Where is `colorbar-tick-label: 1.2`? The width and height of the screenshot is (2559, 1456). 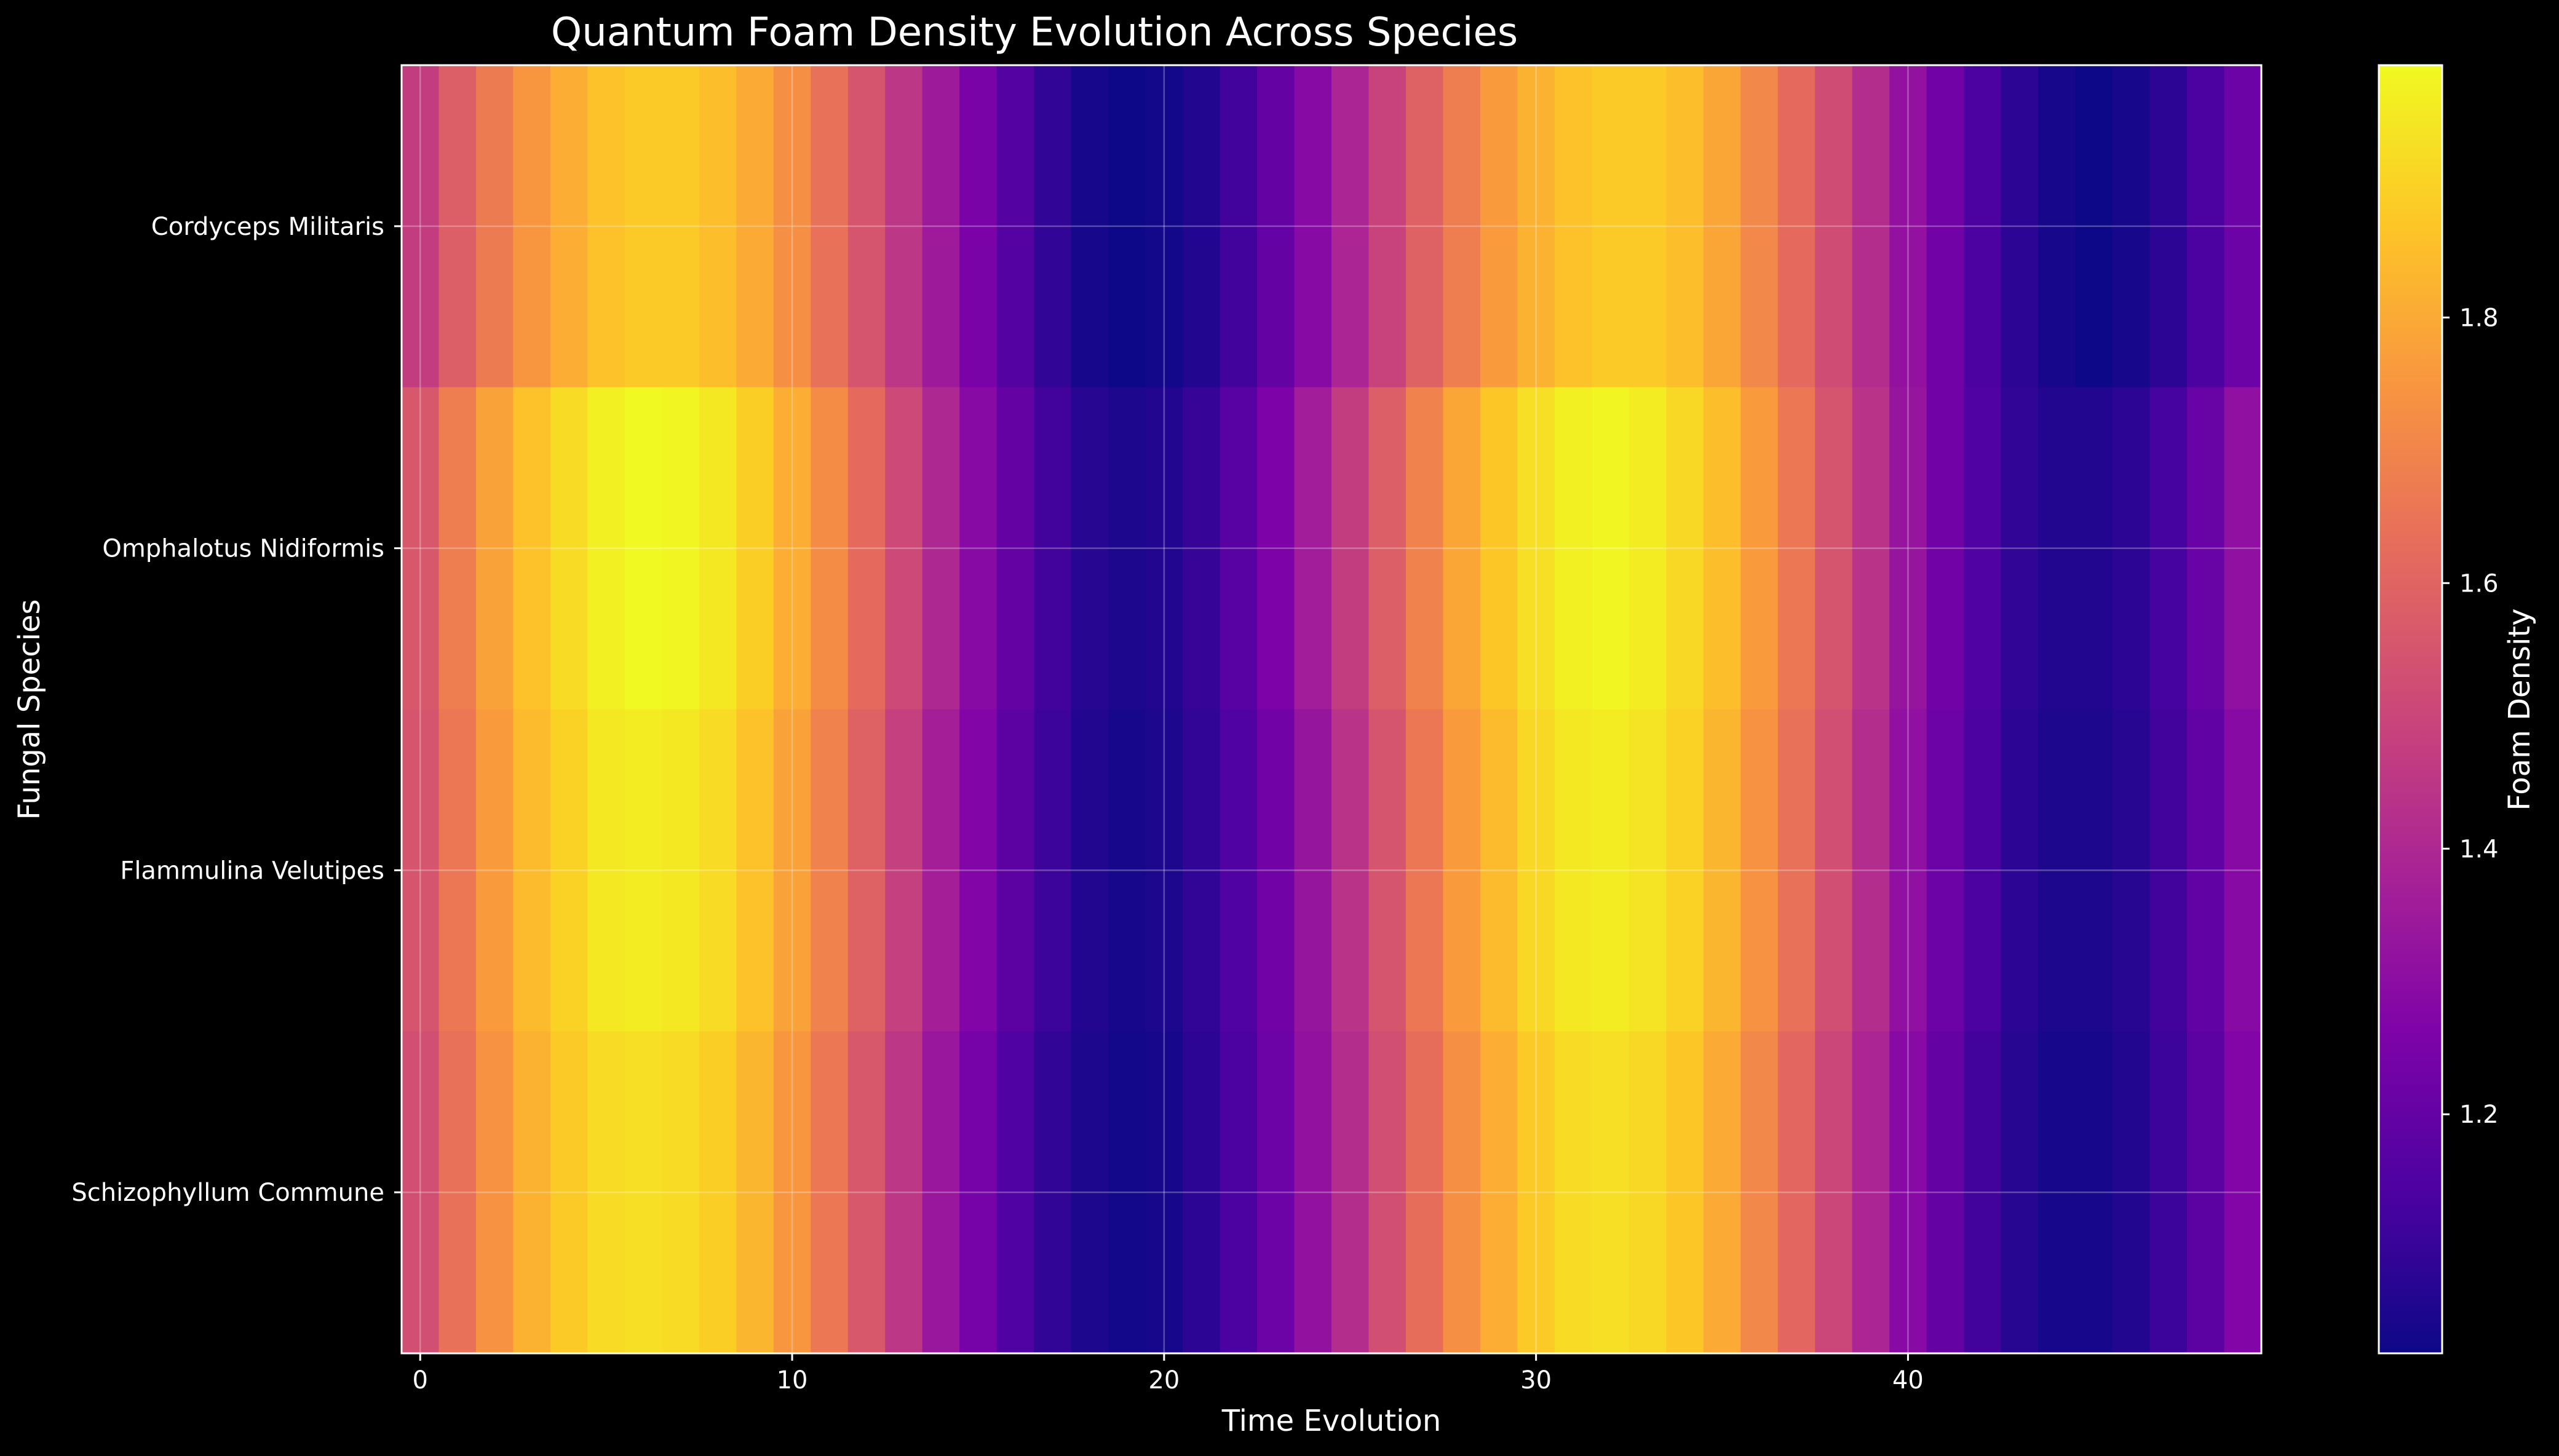
colorbar-tick-label: 1.2 is located at coordinates (2479, 1115).